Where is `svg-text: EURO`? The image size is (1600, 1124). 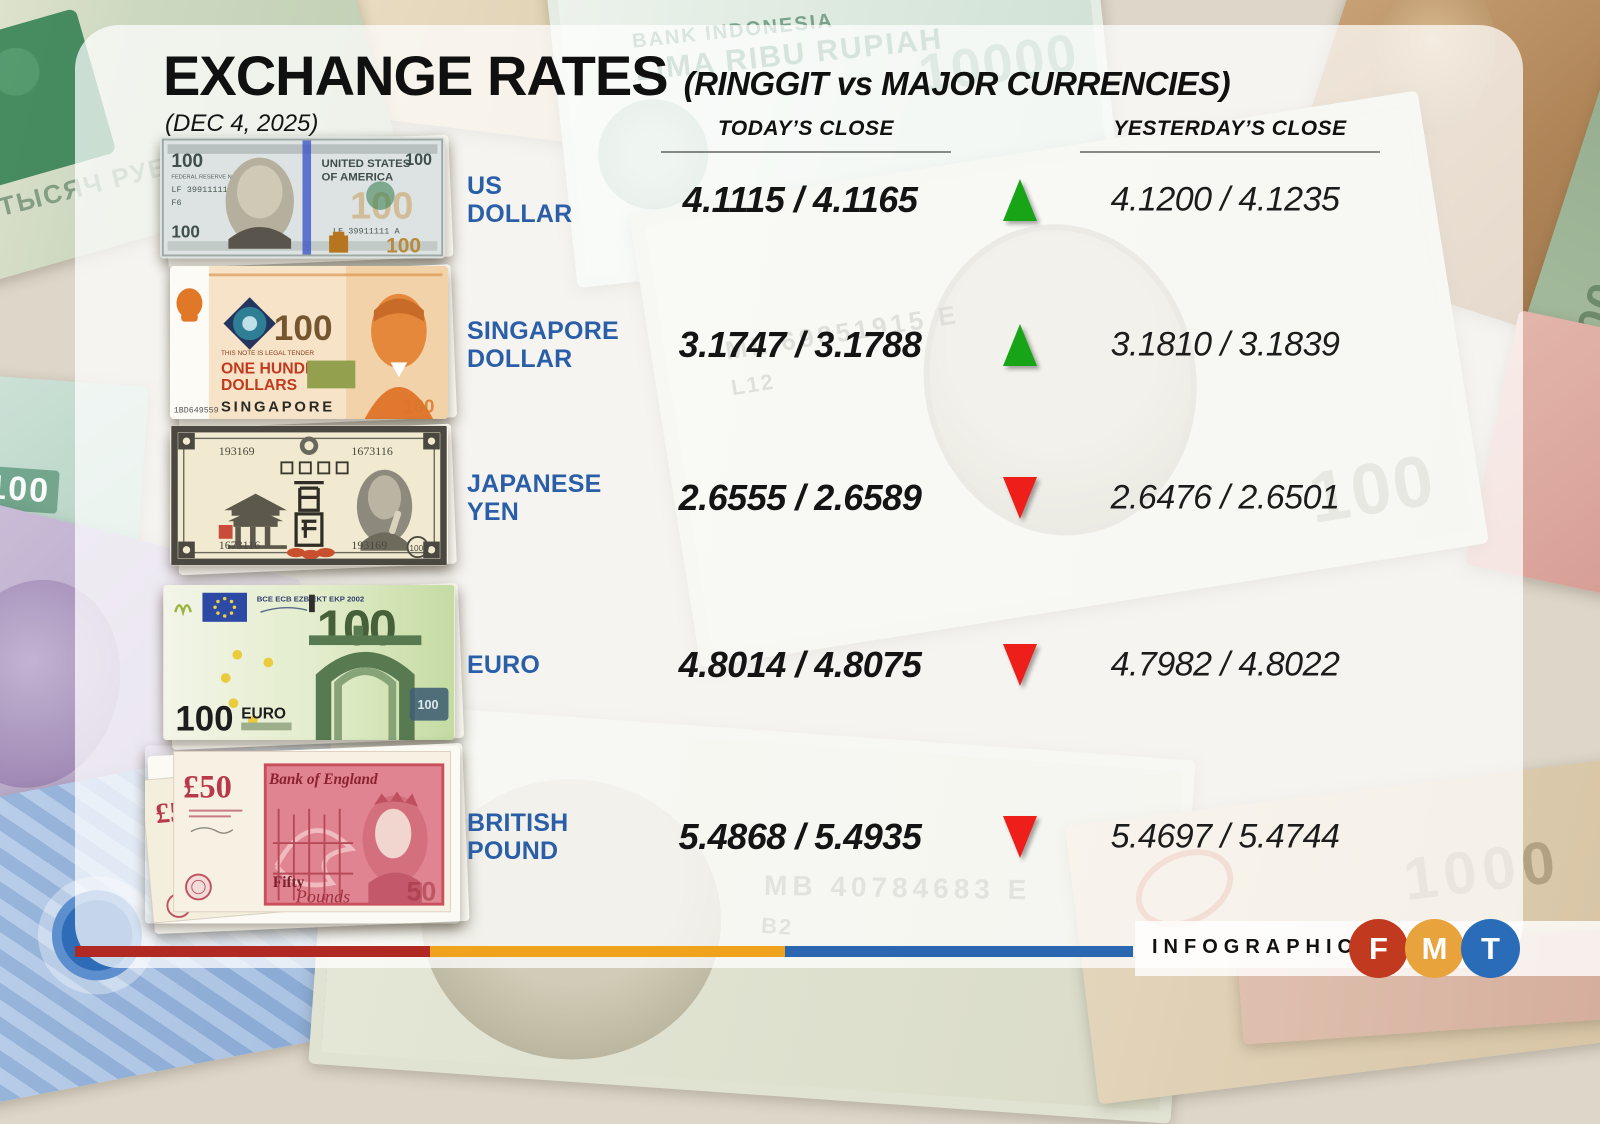
svg-text: EURO is located at coordinates (263, 714).